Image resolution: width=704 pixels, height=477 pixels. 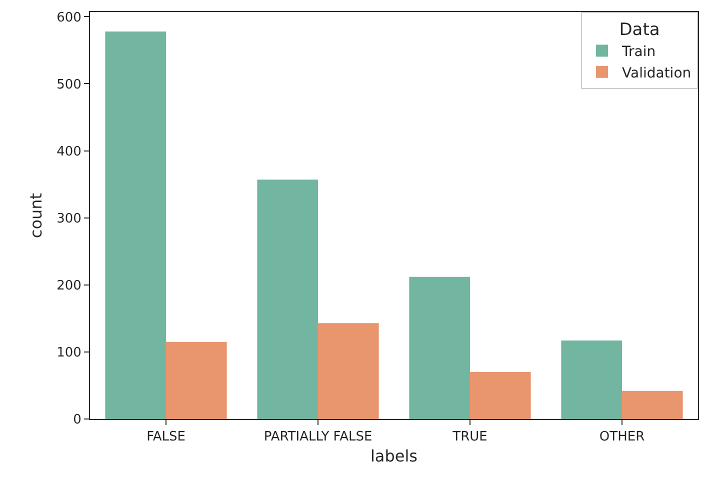 I want to click on y-tick-label: 600, so click(x=69, y=18).